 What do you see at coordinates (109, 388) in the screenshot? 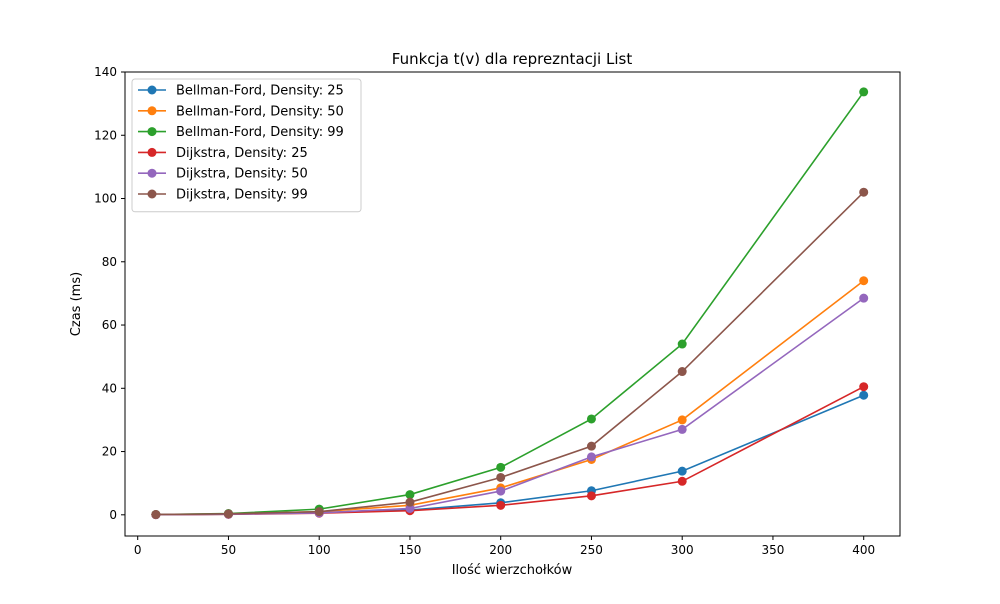
I see `y-tick-label: 40` at bounding box center [109, 388].